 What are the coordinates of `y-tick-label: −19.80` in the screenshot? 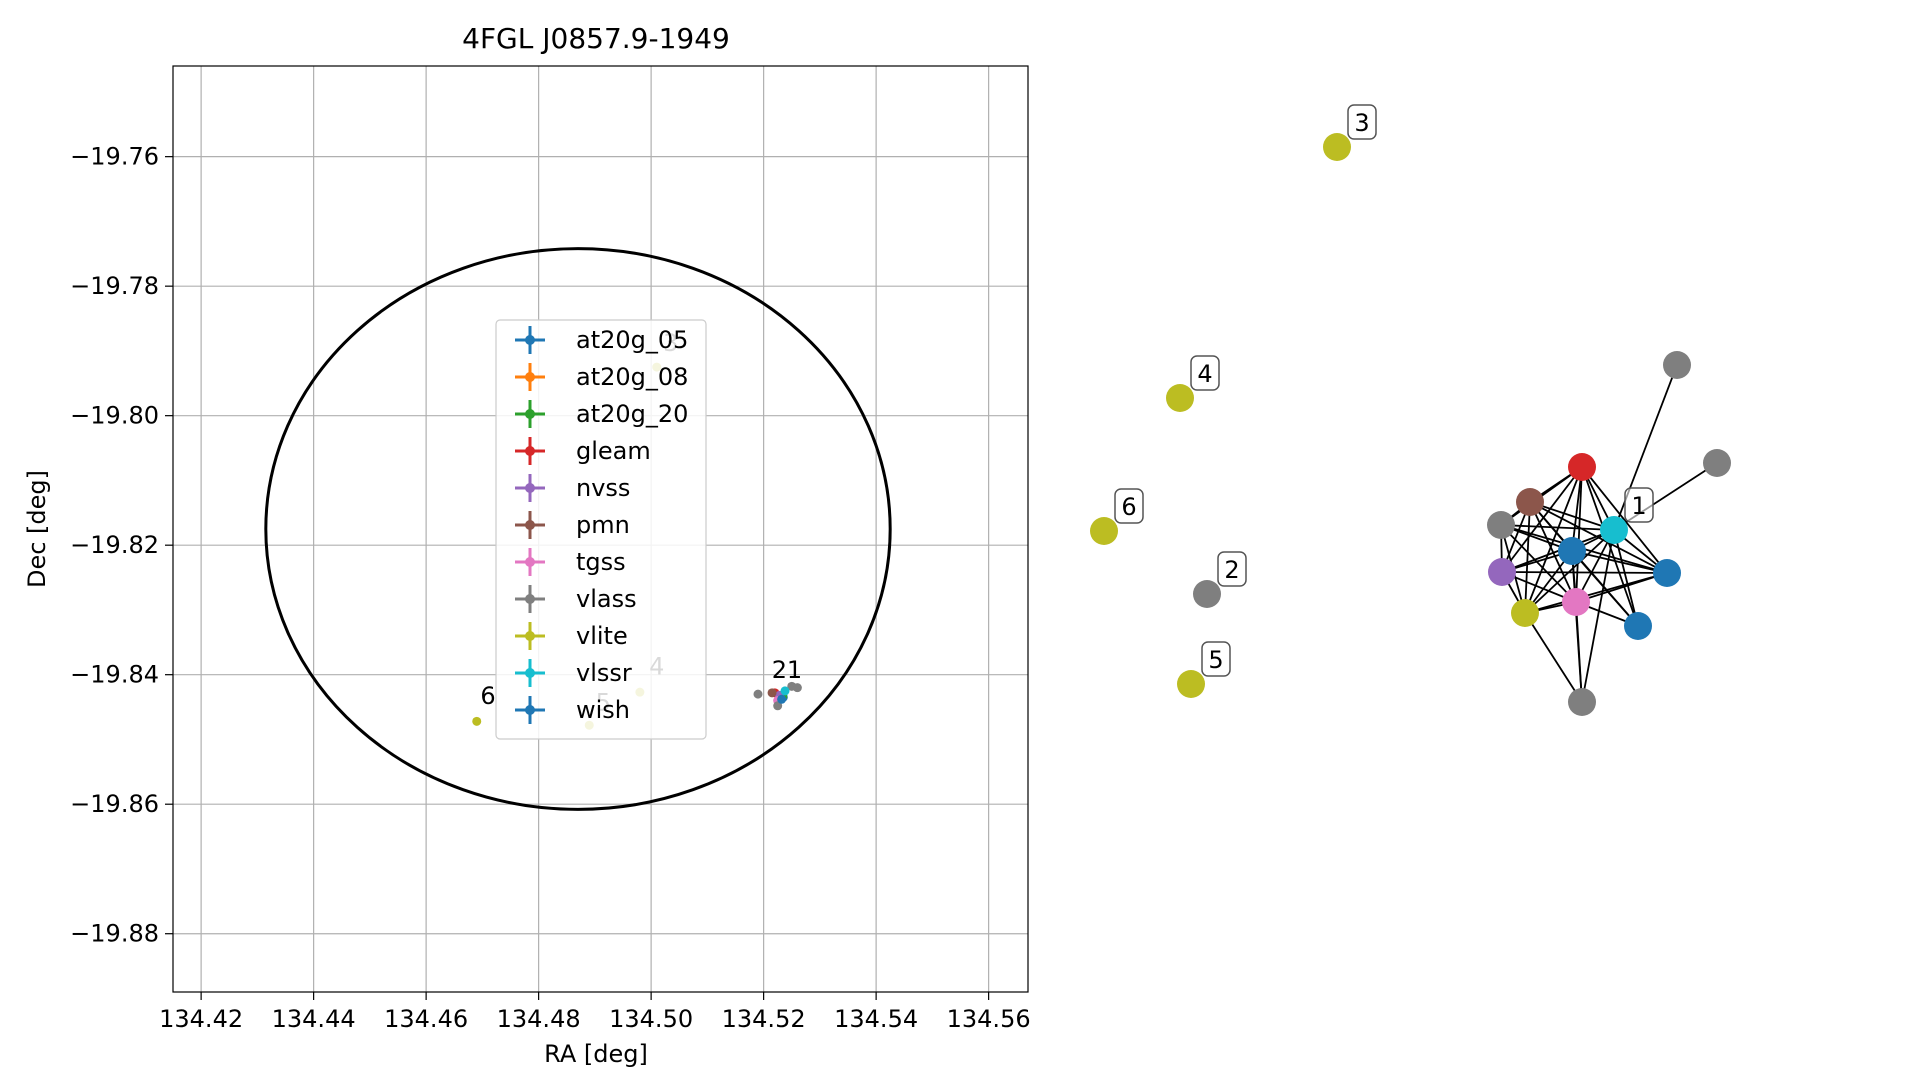 It's located at (114, 416).